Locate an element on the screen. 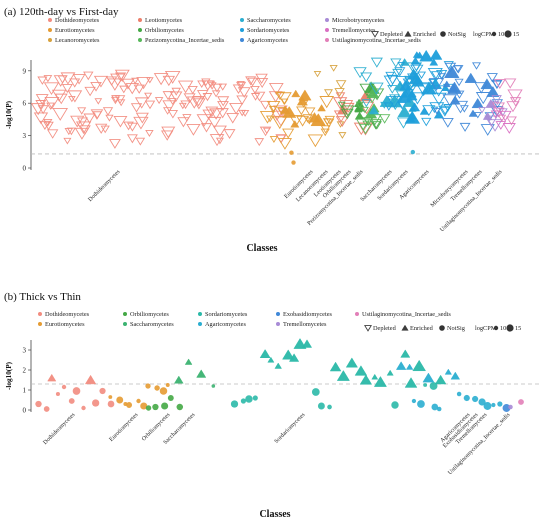 The image size is (550, 522). legend-label-lecanoromycetes: Lecanoromycetes is located at coordinates (77, 40).